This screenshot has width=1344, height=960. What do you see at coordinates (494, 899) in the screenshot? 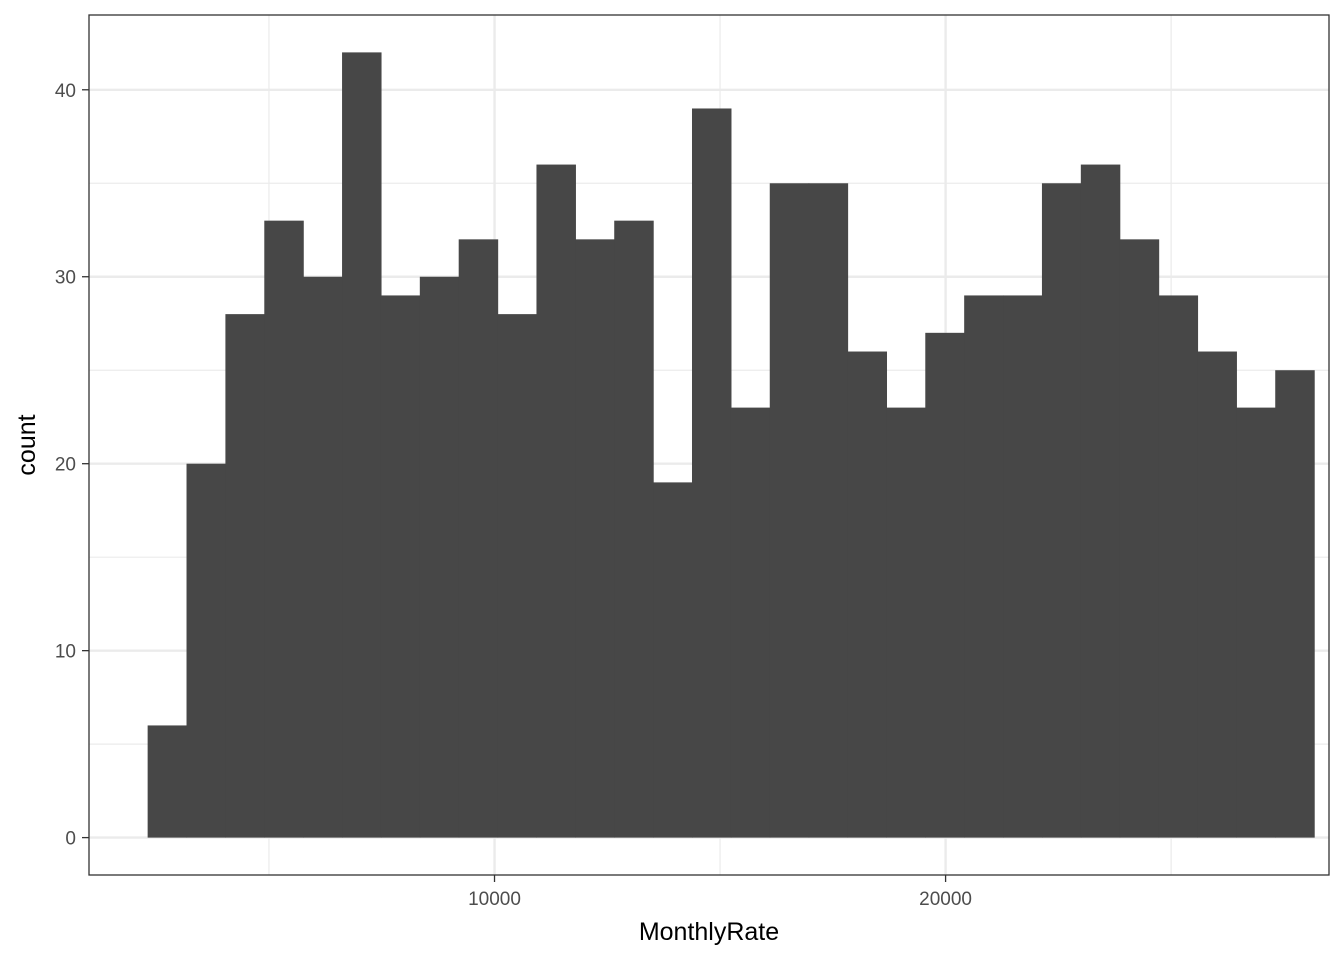
I see `x-tick-label: 10000` at bounding box center [494, 899].